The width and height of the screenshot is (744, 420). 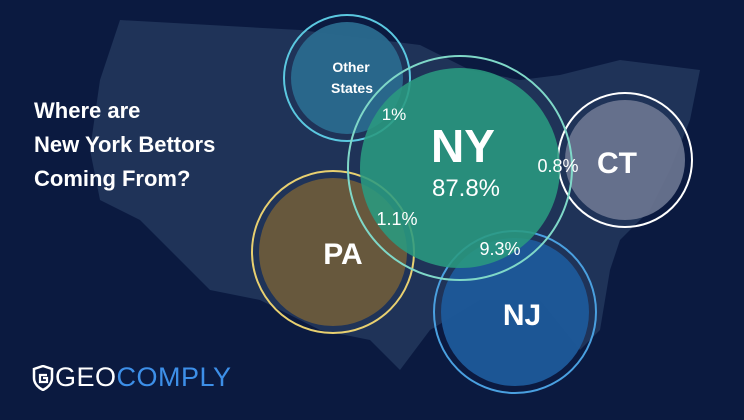 What do you see at coordinates (87, 110) in the screenshot?
I see `title-line-1: Where are` at bounding box center [87, 110].